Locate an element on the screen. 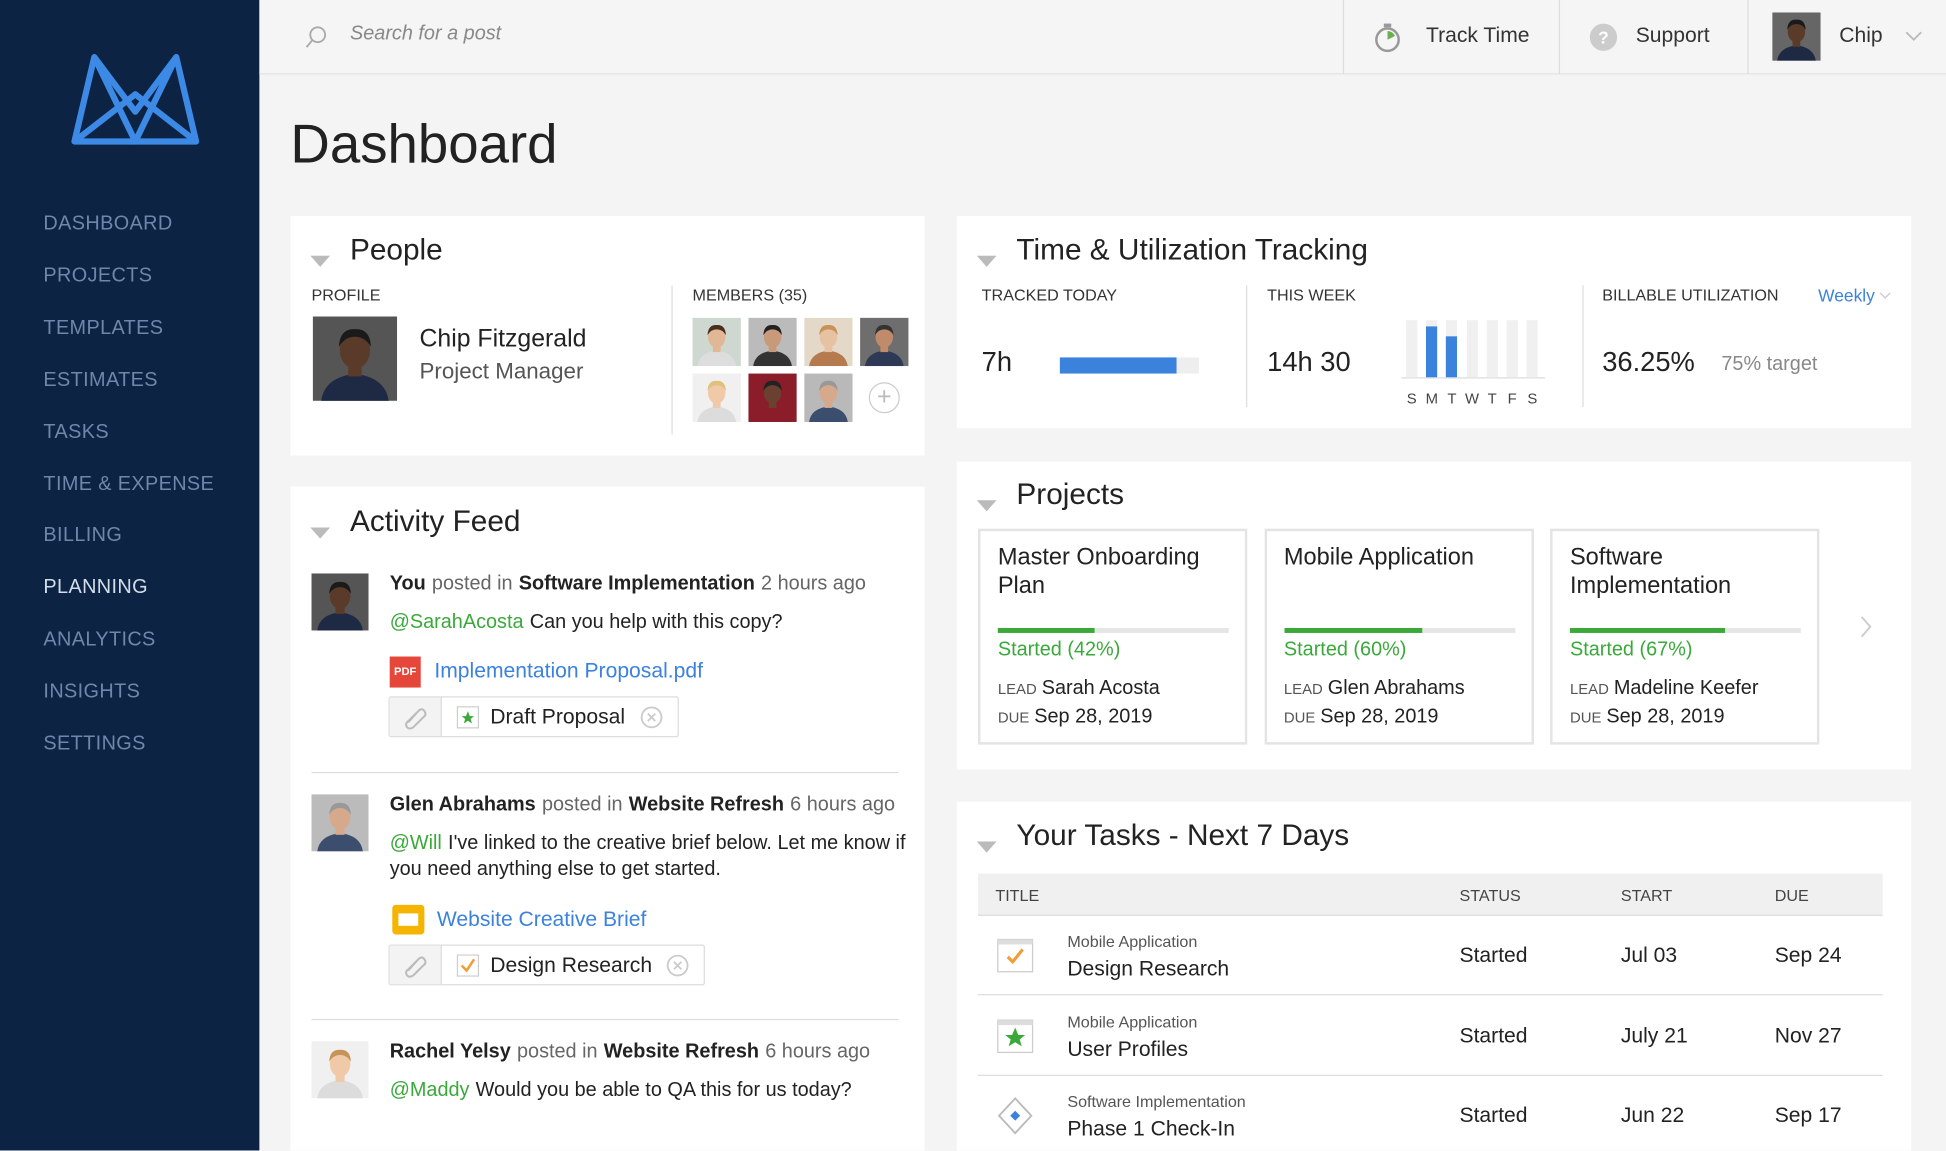  project-status: Started (67%) is located at coordinates (1631, 650).